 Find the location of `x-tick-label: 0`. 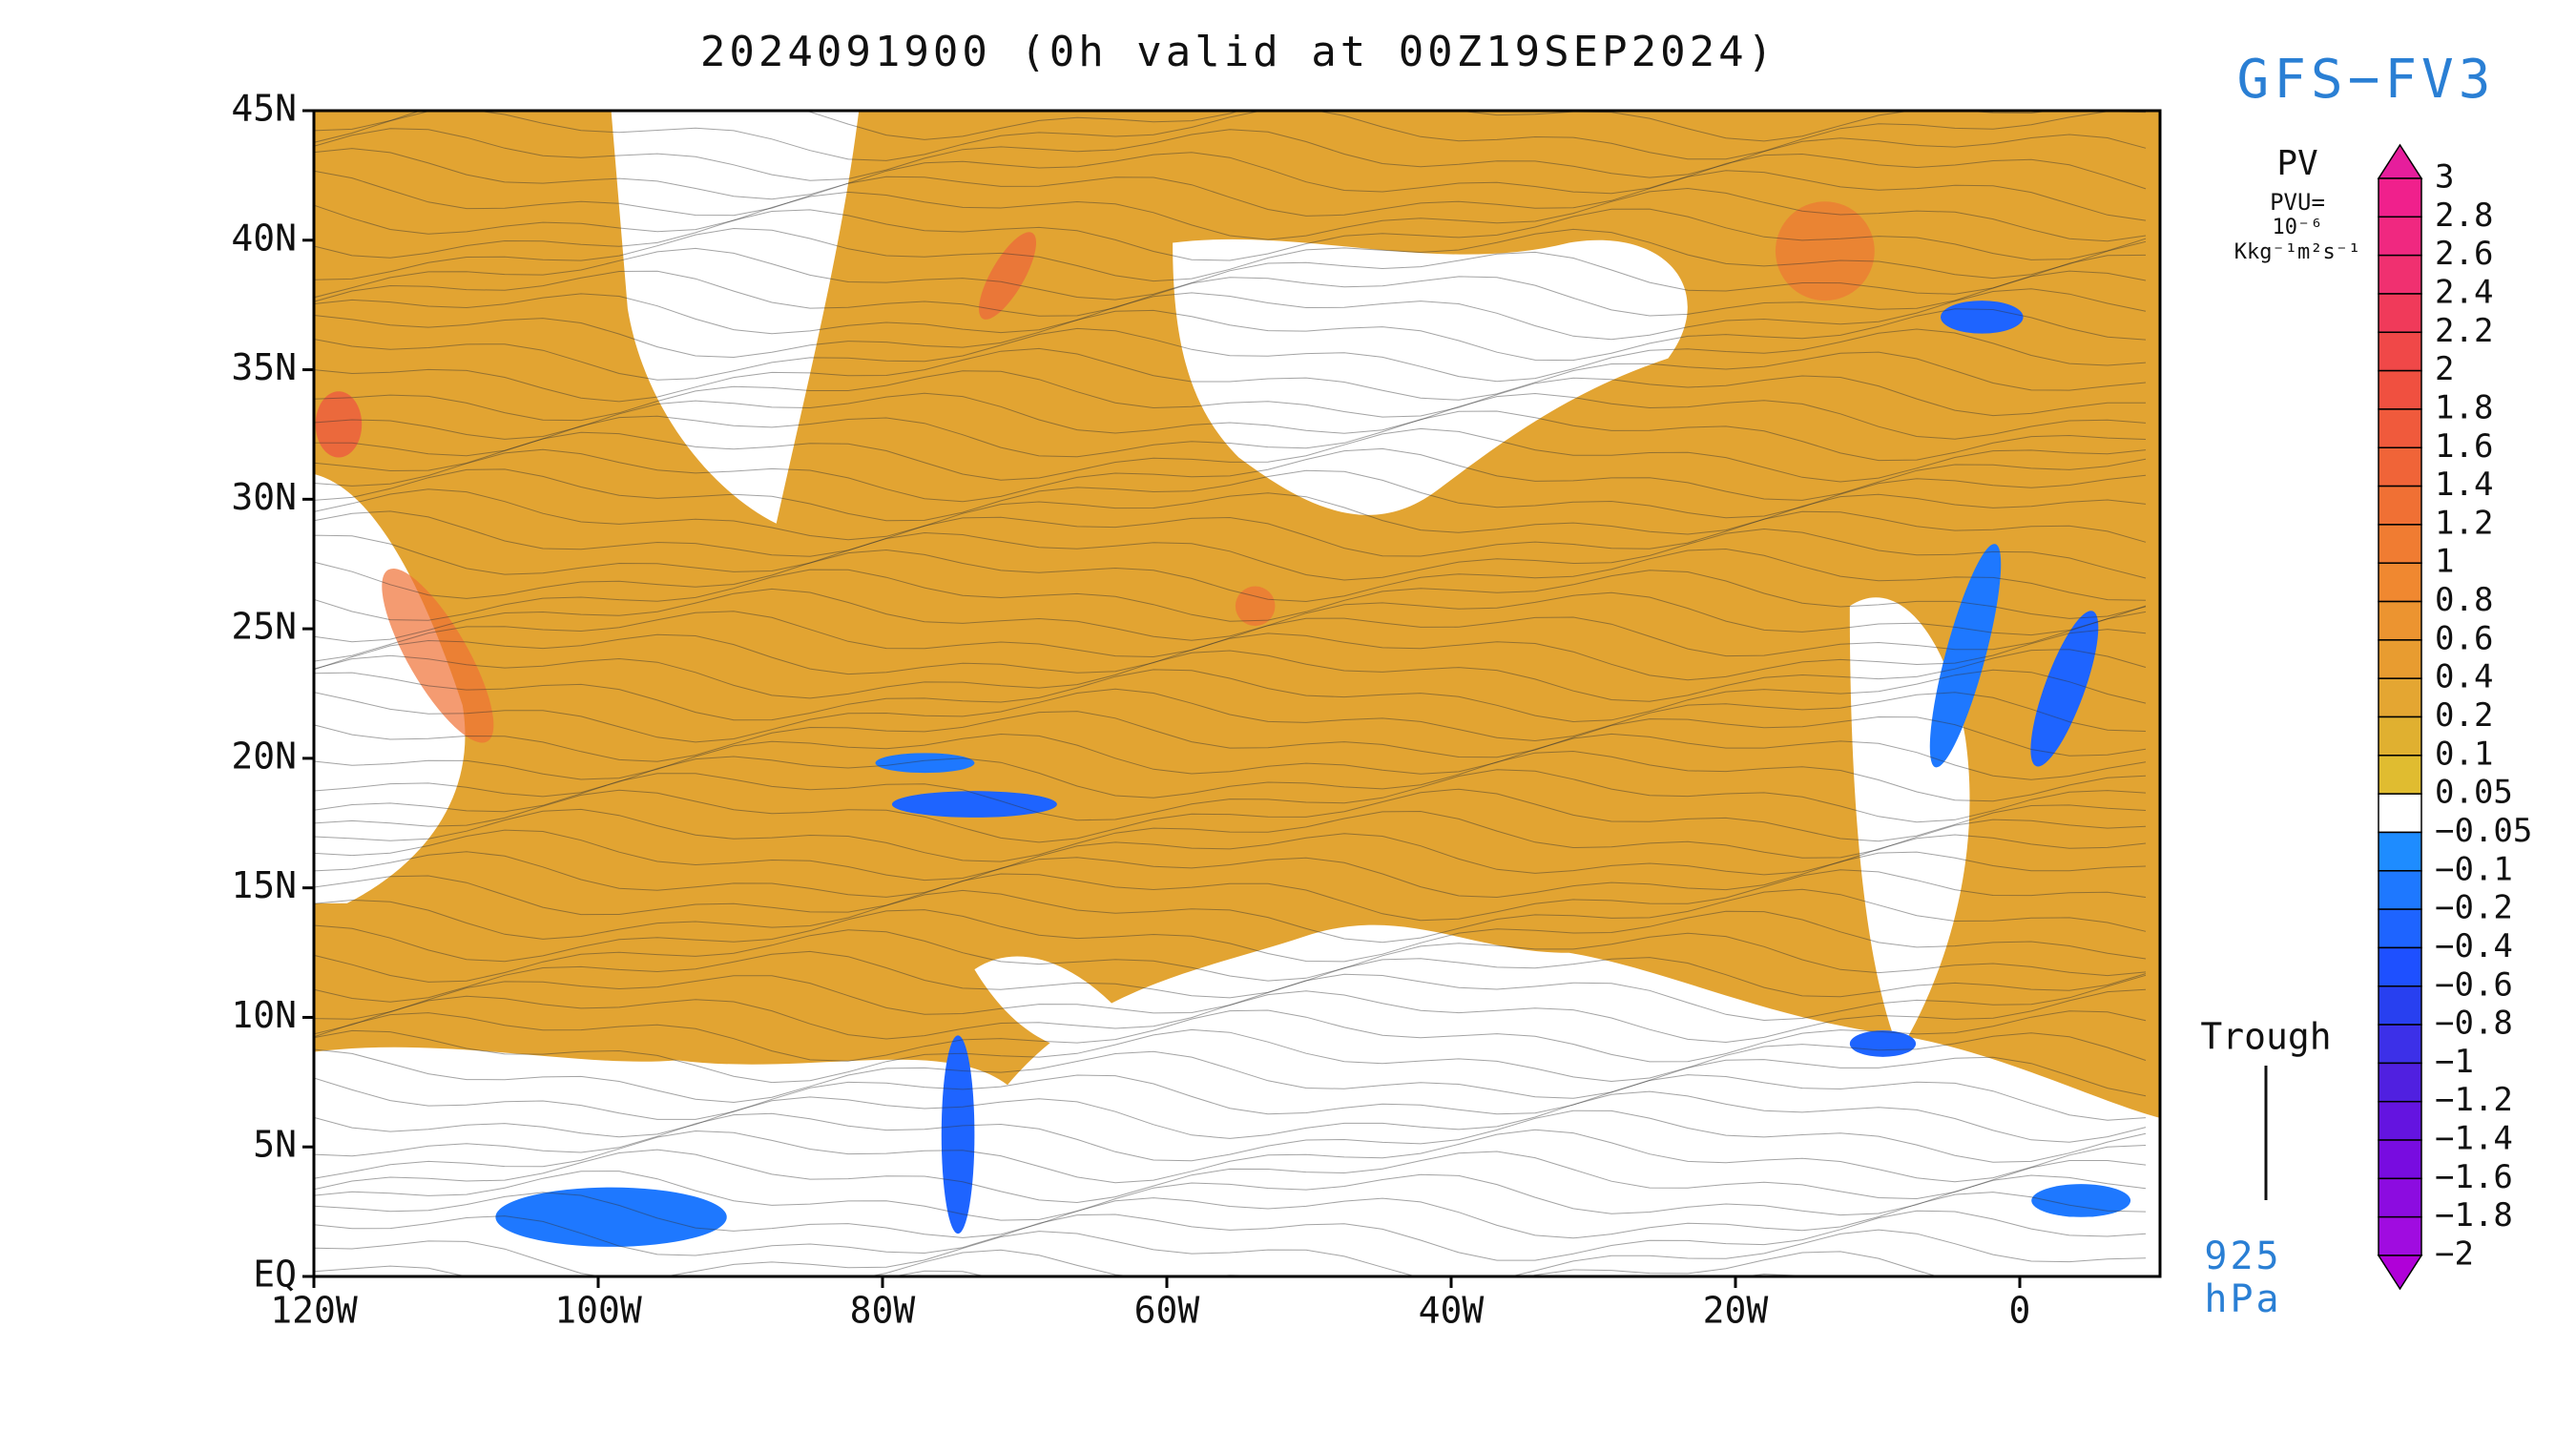

x-tick-label: 0 is located at coordinates (2020, 1311).